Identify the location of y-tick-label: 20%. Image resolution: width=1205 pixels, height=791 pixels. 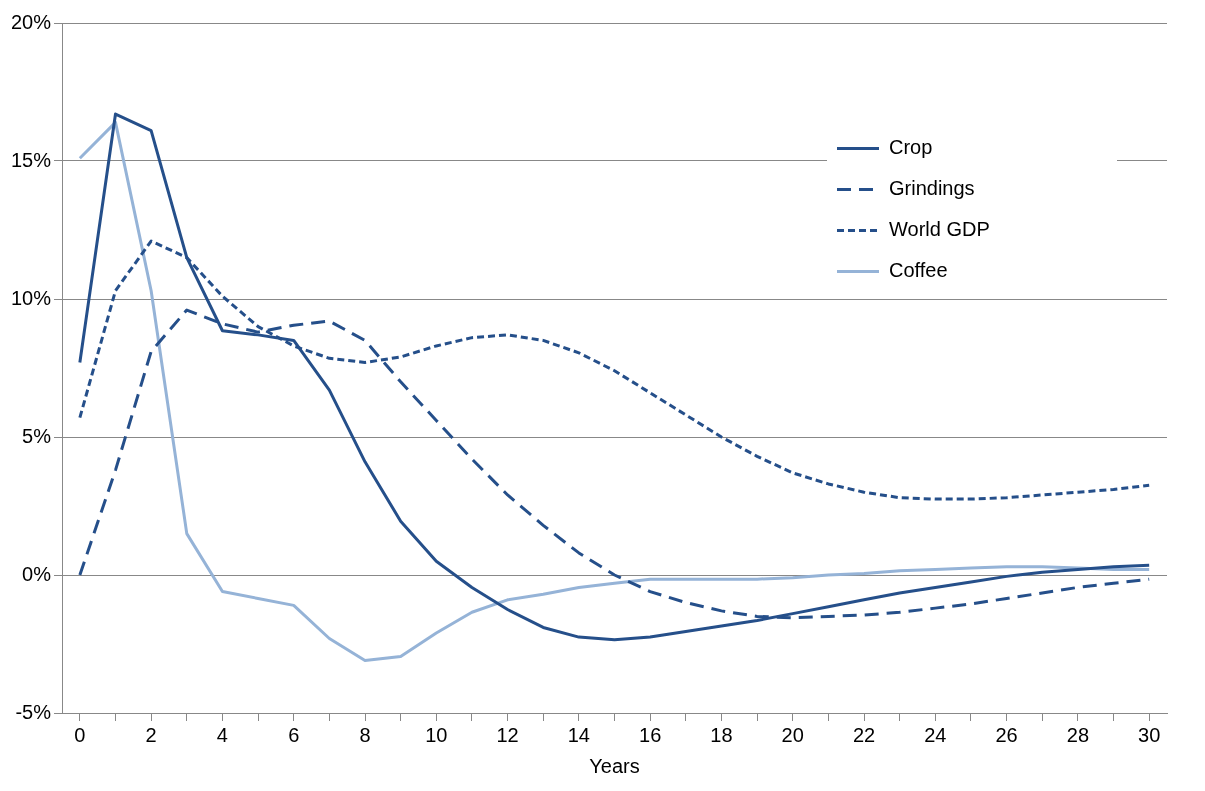
(31, 21).